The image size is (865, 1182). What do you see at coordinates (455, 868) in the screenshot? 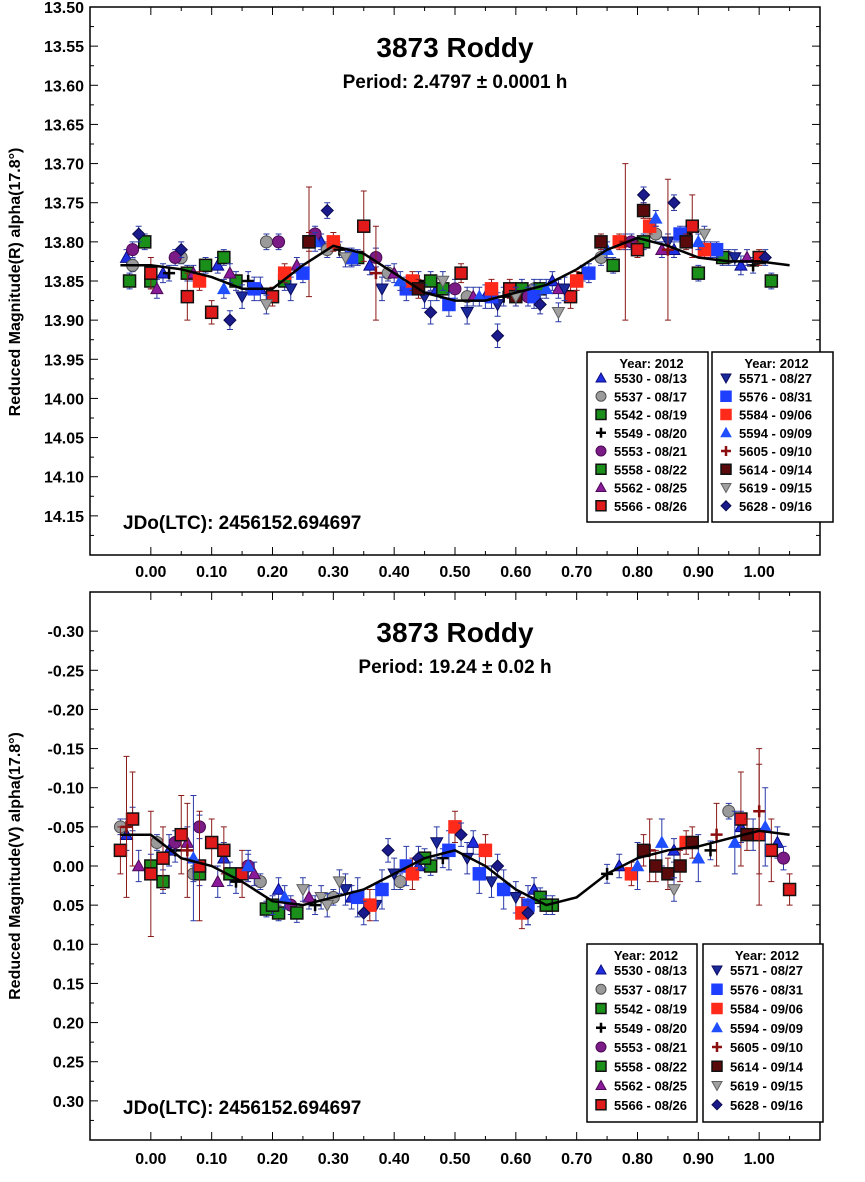
I see `fourier-fit-curve` at bounding box center [455, 868].